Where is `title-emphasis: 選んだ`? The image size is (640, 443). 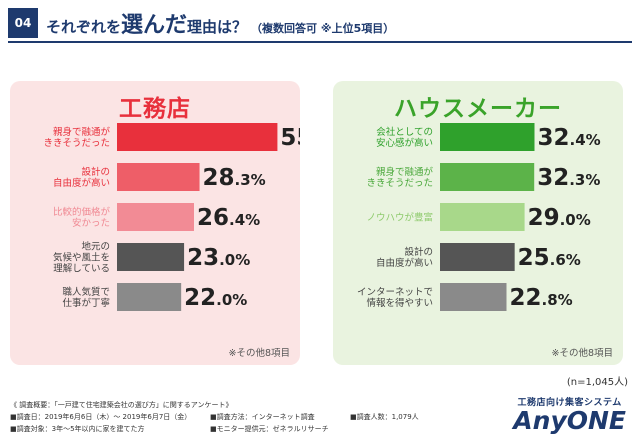 title-emphasis: 選んだ is located at coordinates (154, 25).